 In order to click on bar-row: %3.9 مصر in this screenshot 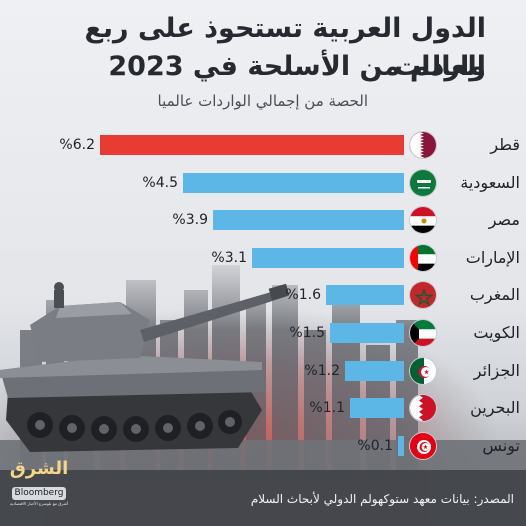, I will do `click(263, 220)`.